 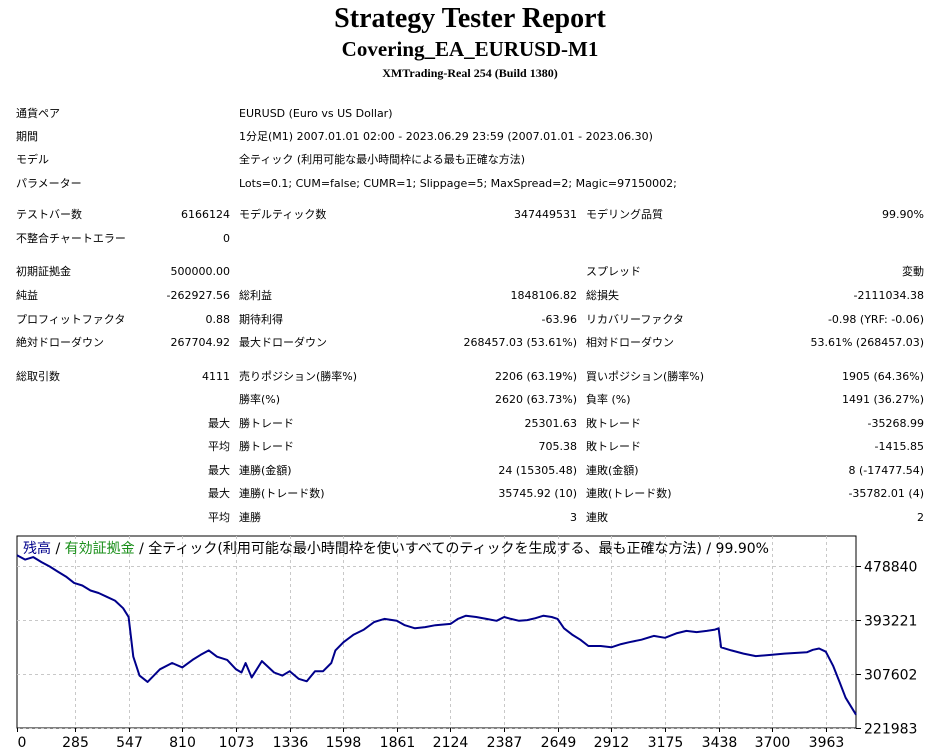 What do you see at coordinates (265, 470) in the screenshot?
I see `cons-win-money-label: 連勝(金額)` at bounding box center [265, 470].